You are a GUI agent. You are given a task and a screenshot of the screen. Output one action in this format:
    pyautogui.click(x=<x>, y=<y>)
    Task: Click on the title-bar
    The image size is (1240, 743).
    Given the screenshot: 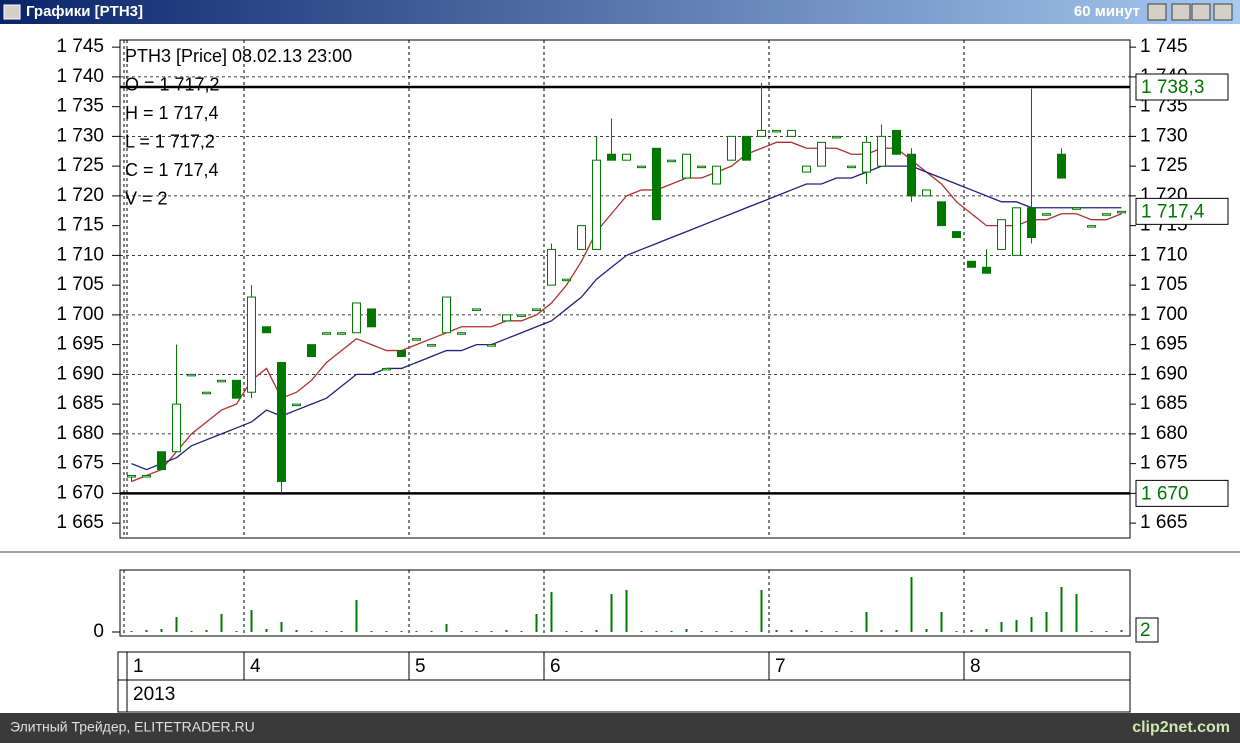 What is the action you would take?
    pyautogui.click(x=620, y=12)
    